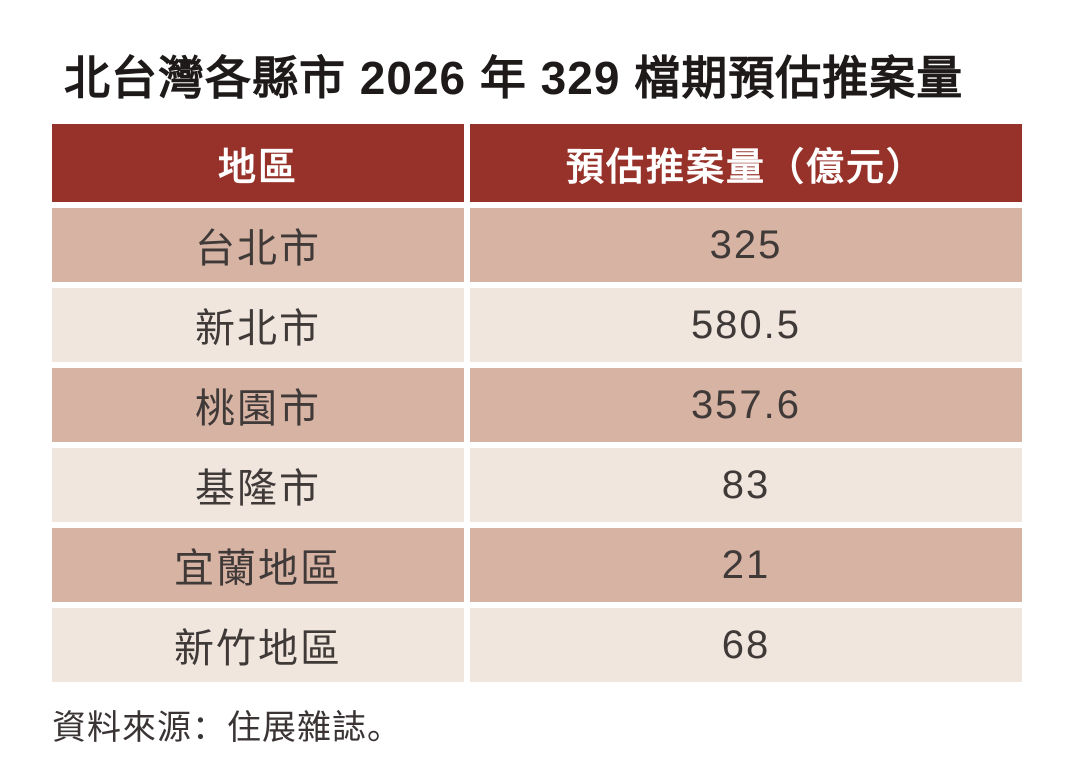 This screenshot has height=783, width=1080. What do you see at coordinates (746, 405) in the screenshot?
I see `table-row-value: 357.6` at bounding box center [746, 405].